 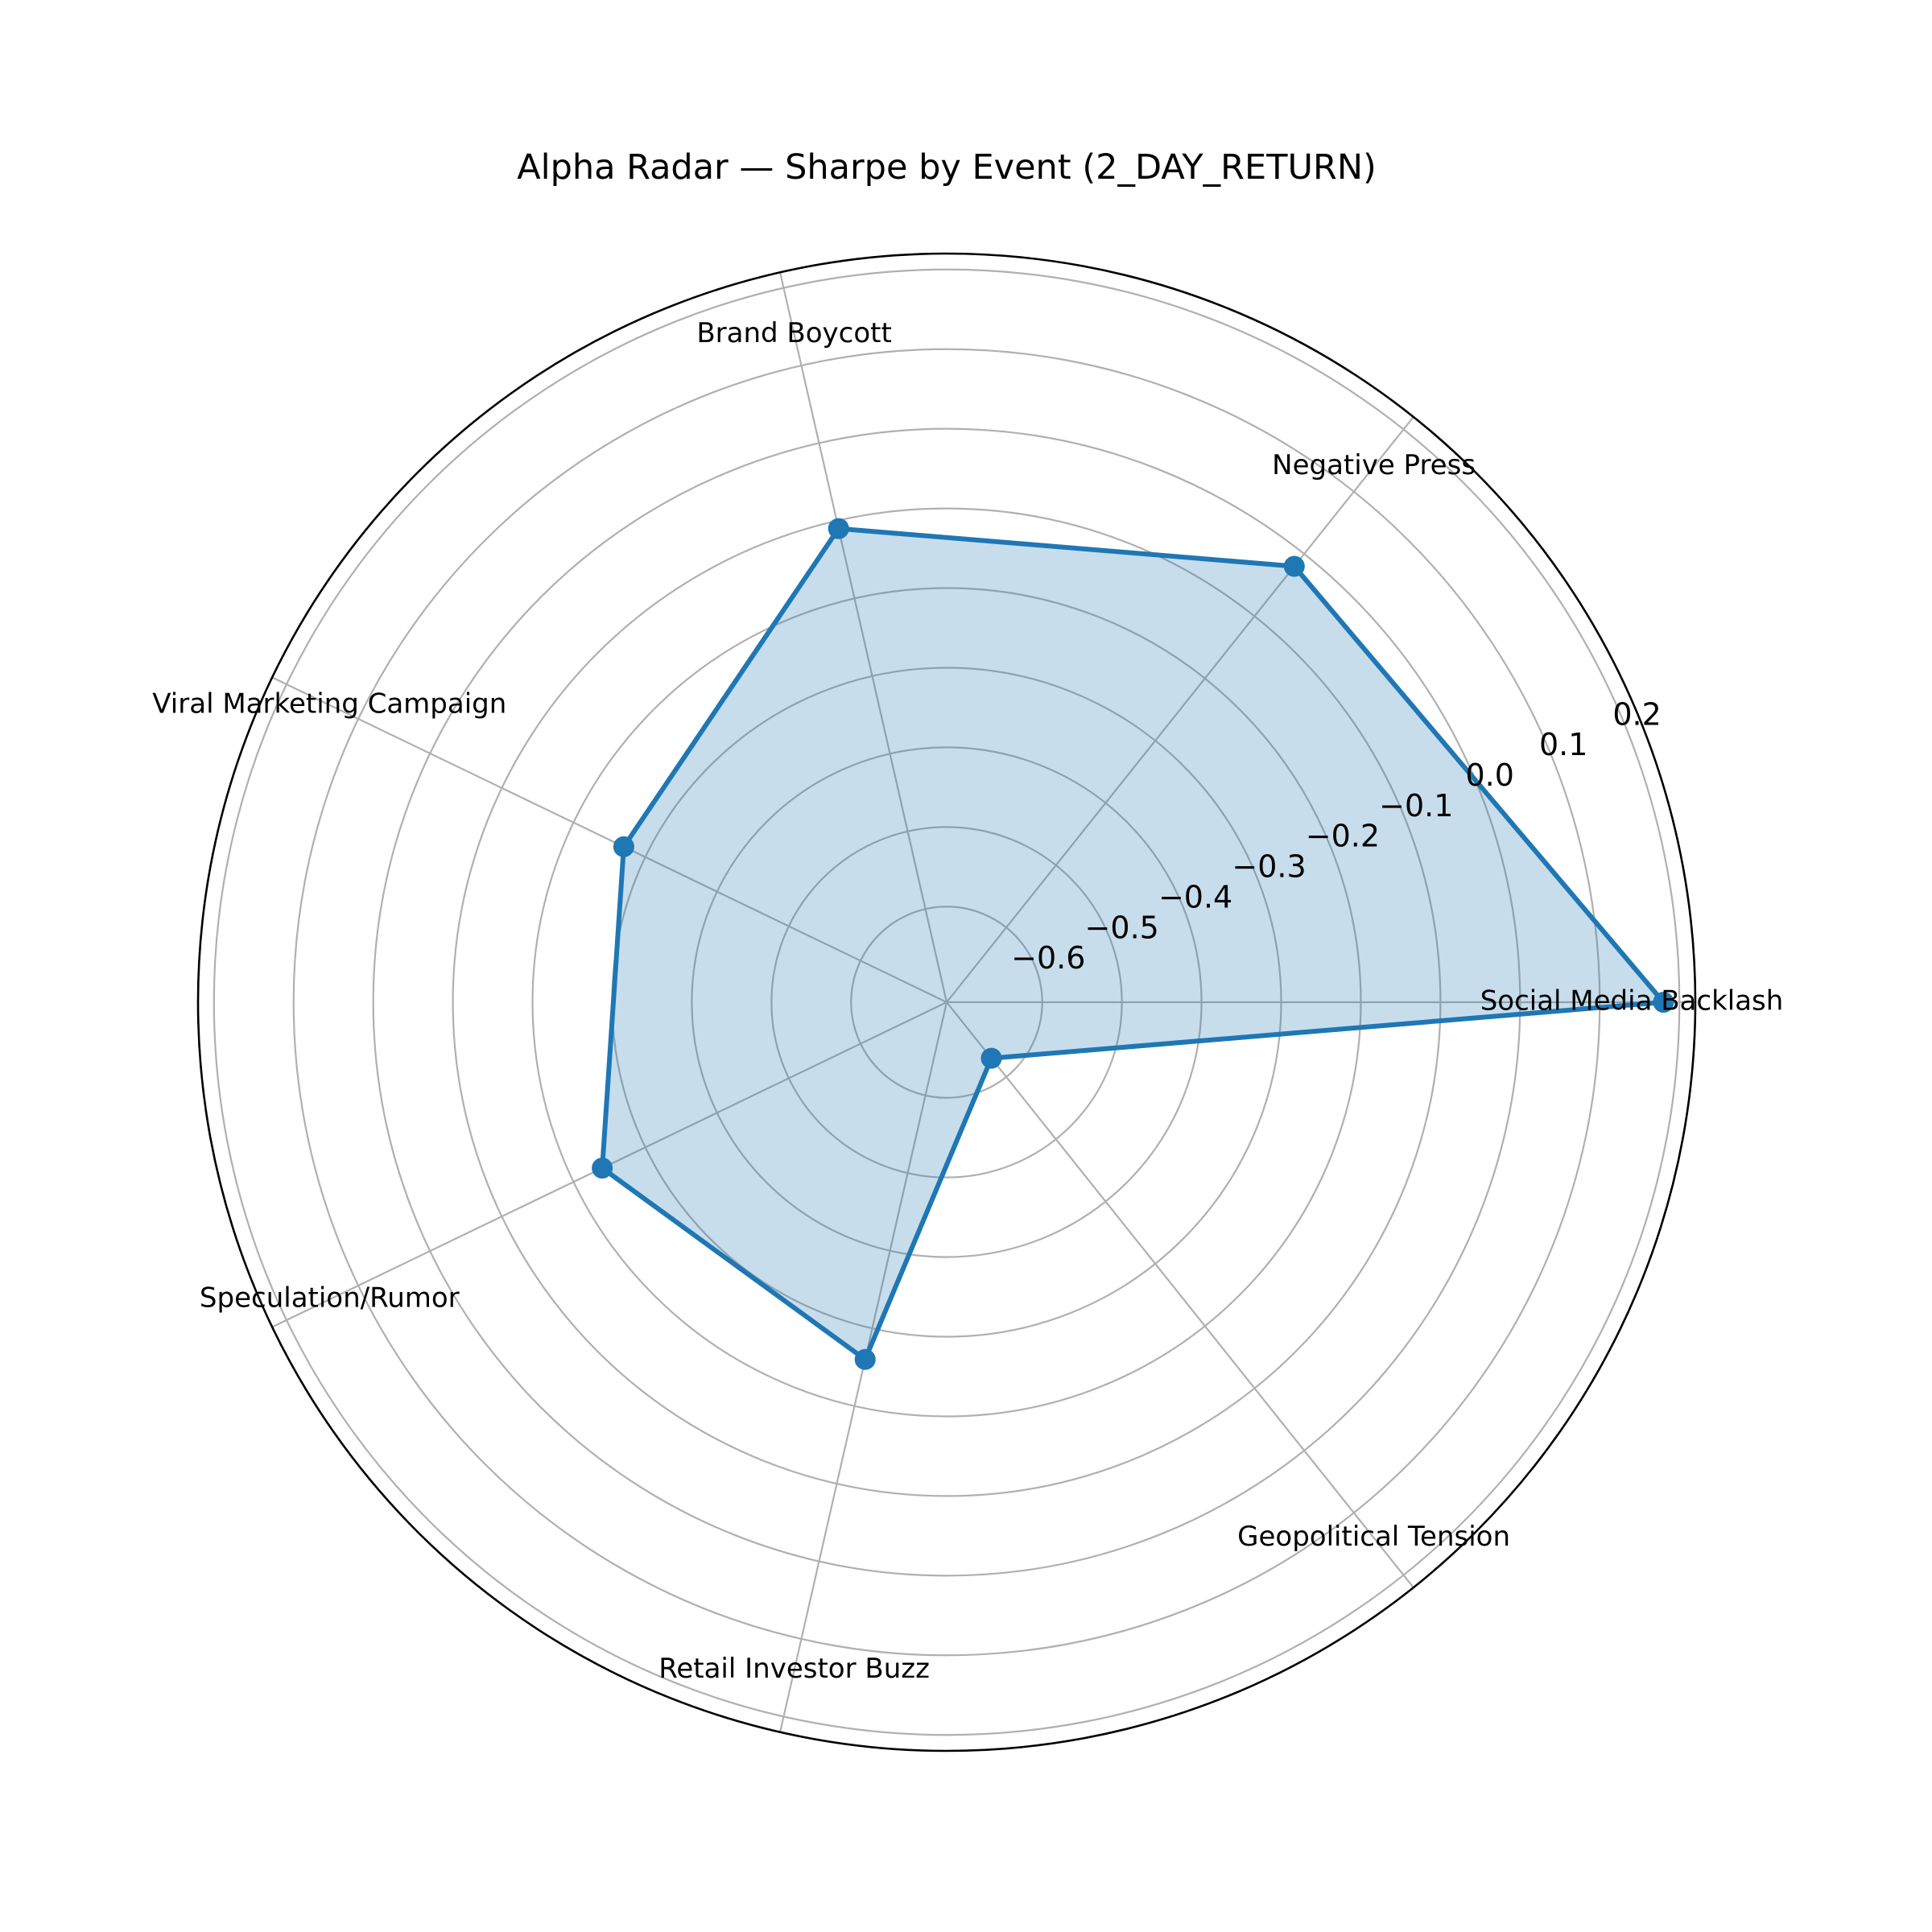 I want to click on r-tick-label-1: −0.5, so click(x=1122, y=927).